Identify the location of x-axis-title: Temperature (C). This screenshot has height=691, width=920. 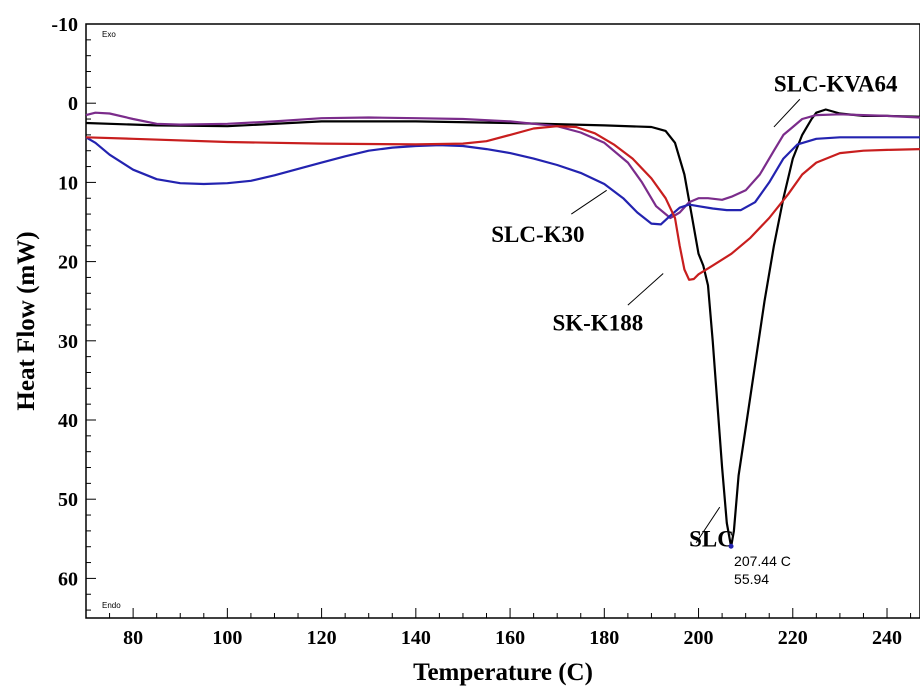
(503, 672).